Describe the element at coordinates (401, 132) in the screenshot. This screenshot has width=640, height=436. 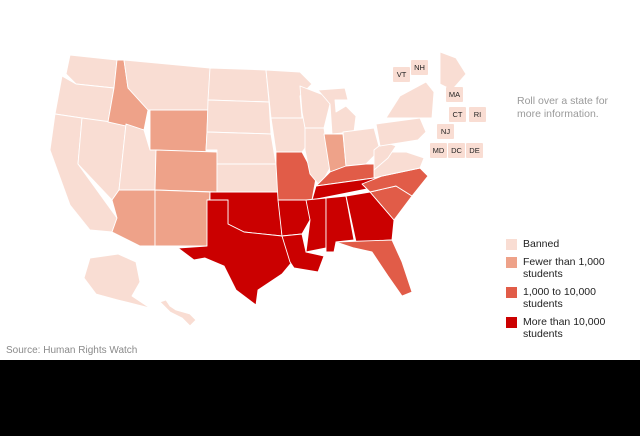
I see `state-pa` at that location.